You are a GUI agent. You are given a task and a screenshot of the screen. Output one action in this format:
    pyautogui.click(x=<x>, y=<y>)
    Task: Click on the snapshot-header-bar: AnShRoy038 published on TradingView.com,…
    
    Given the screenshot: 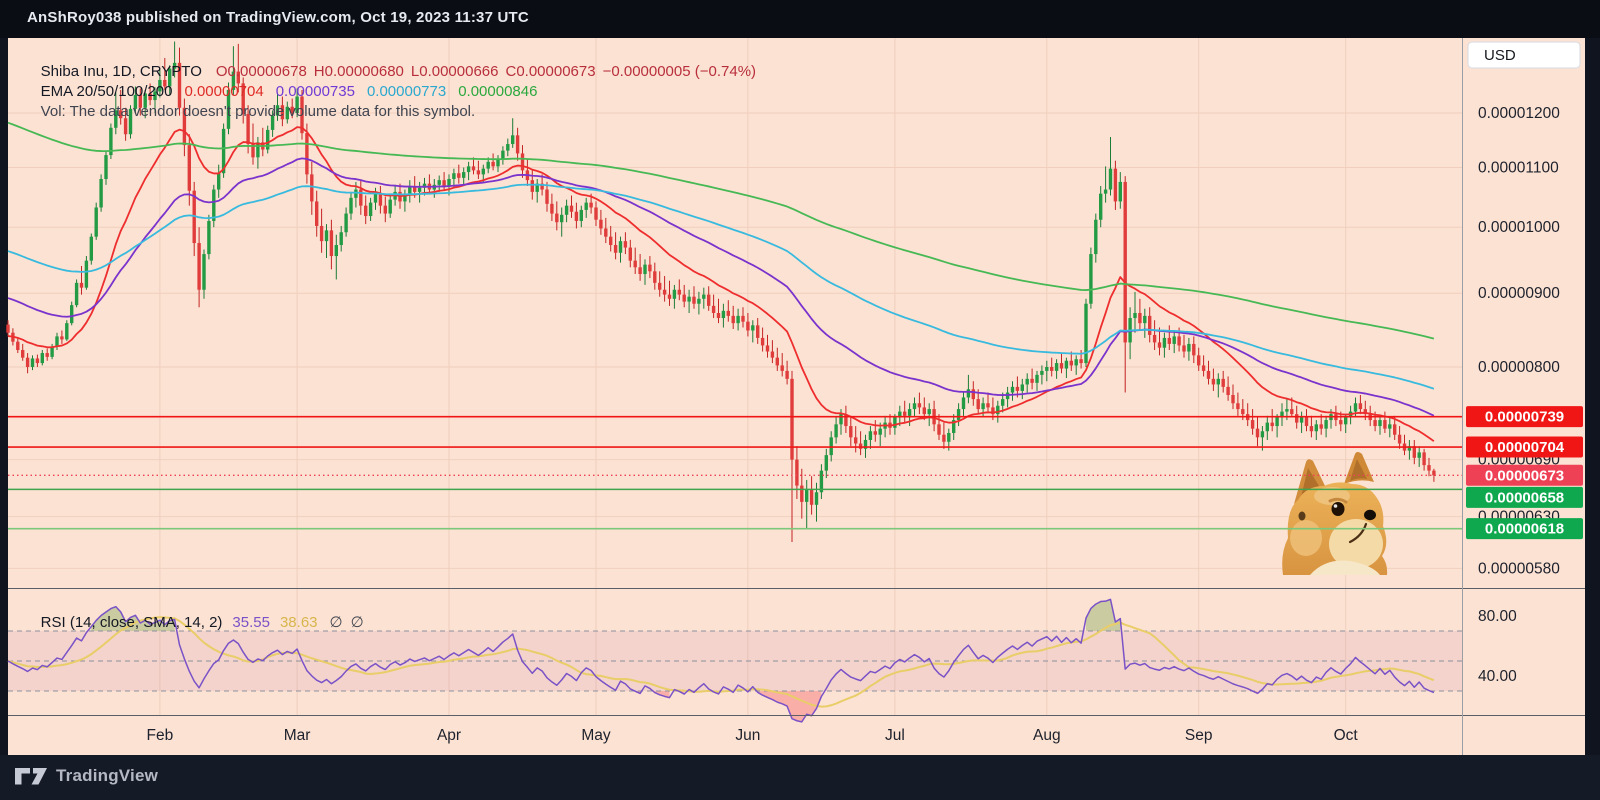 What is the action you would take?
    pyautogui.click(x=800, y=19)
    